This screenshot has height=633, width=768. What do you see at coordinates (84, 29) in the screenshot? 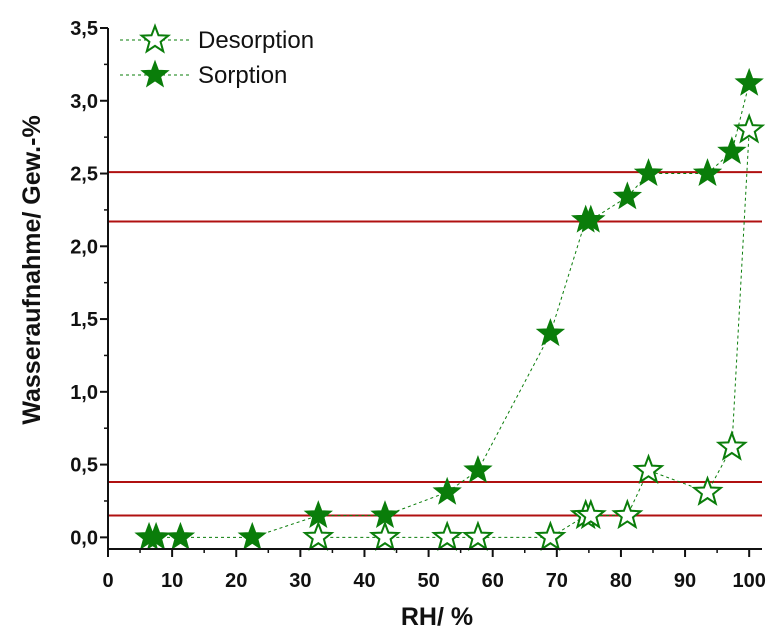
I see `y-tick-label: 3,5` at bounding box center [84, 29].